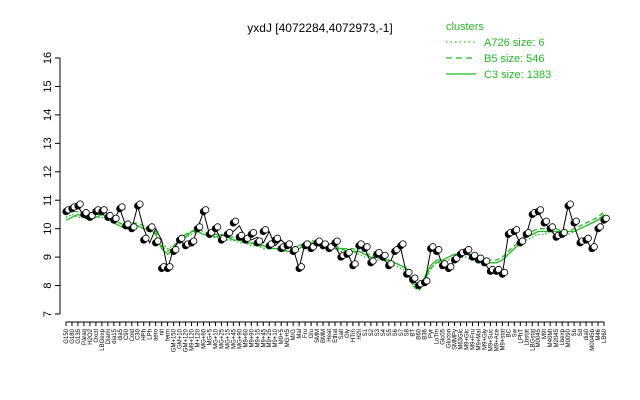 The image size is (640, 400). Describe the element at coordinates (51, 184) in the screenshot. I see `y-axis: 7 8 9 10 11 12 13 14 15 16` at that location.